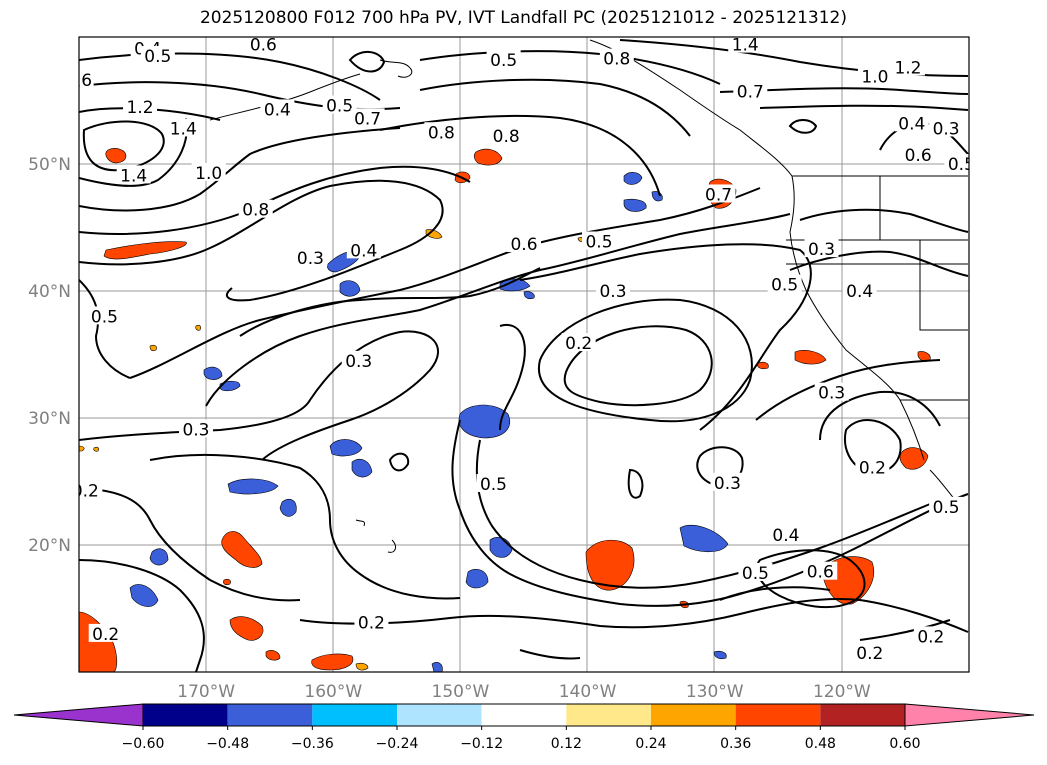 This screenshot has height=765, width=1047. I want to click on lon-tick-label: 140°W, so click(588, 692).